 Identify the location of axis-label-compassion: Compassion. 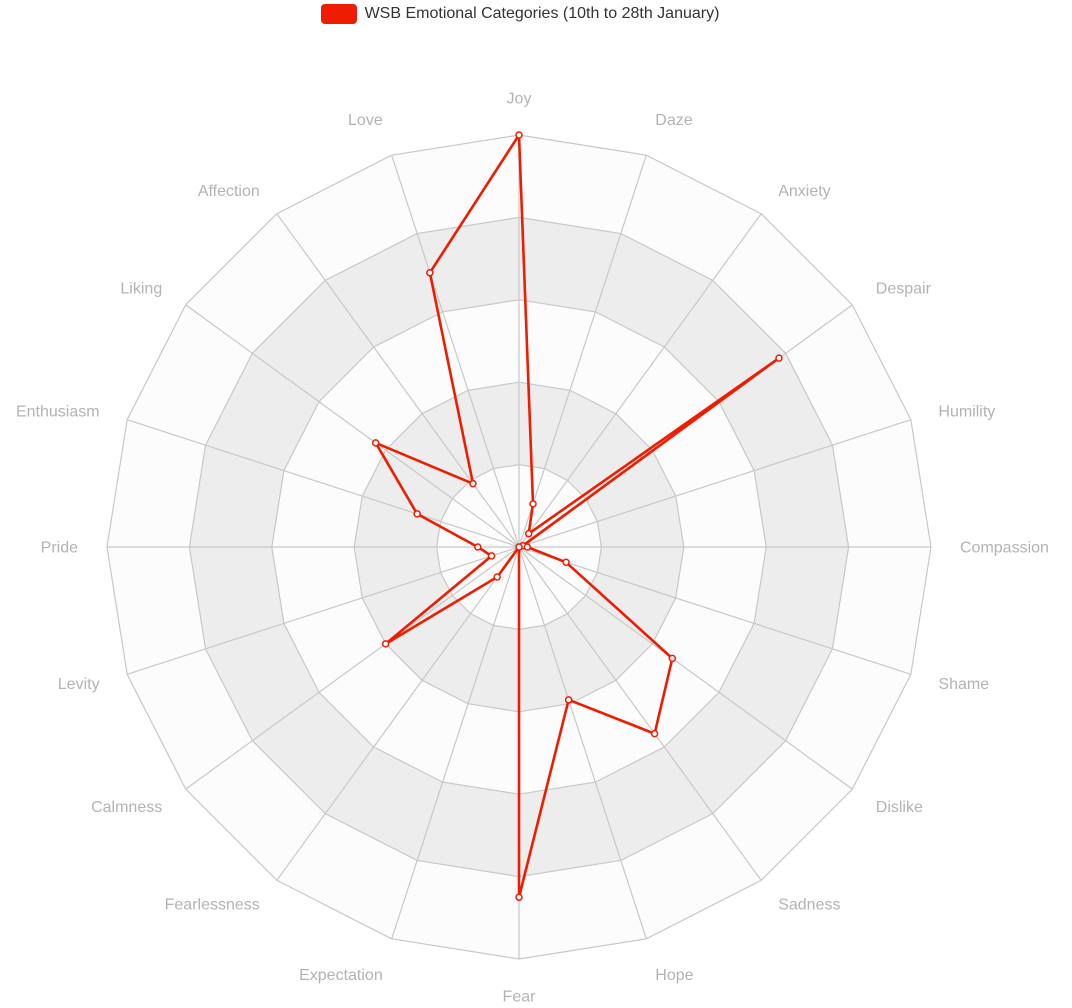
(1004, 548).